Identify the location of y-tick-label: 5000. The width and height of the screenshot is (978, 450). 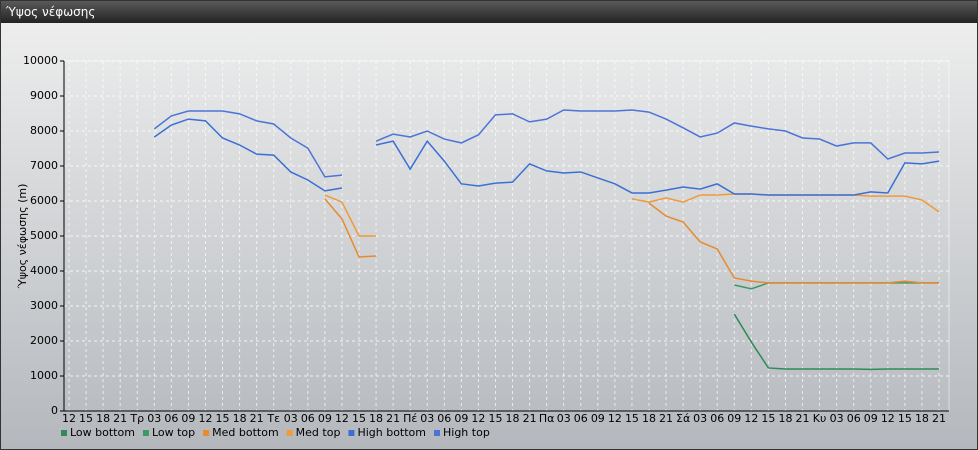
(44, 235).